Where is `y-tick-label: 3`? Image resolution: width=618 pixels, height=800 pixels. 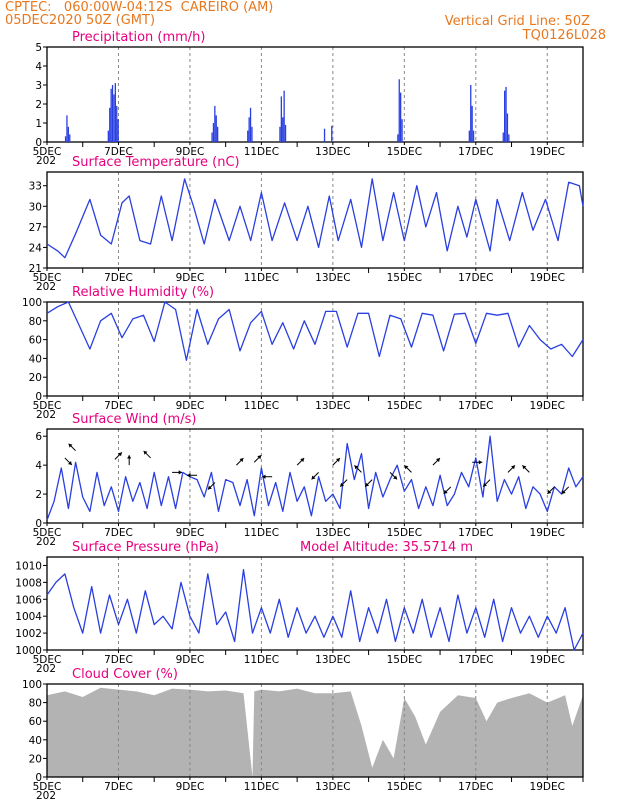 y-tick-label: 3 is located at coordinates (38, 86).